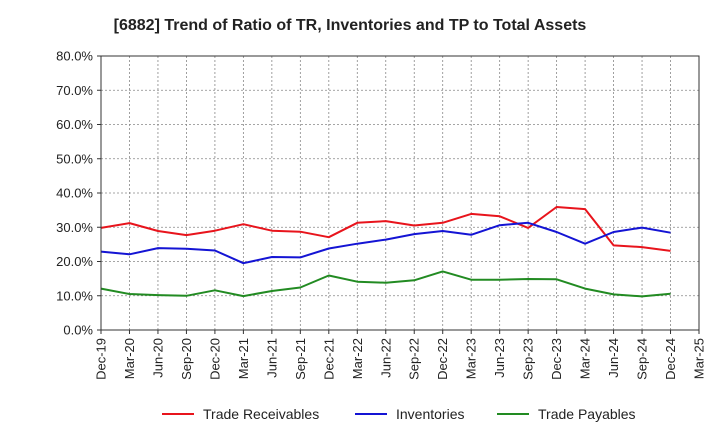 Image resolution: width=720 pixels, height=440 pixels. I want to click on y-tick-label: 60.0%, so click(74, 124).